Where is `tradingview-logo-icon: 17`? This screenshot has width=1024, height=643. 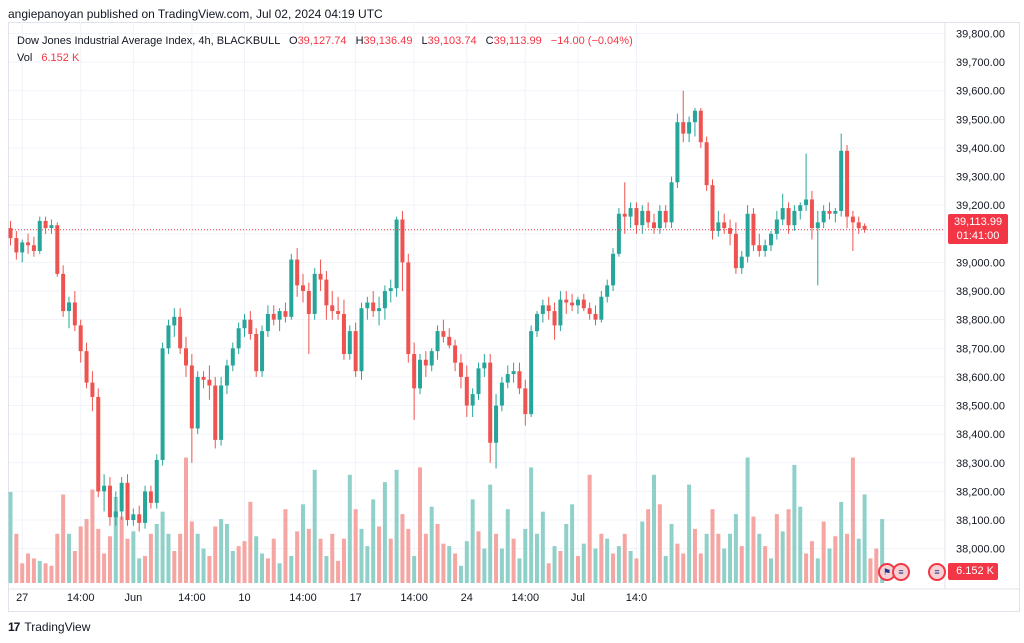 tradingview-logo-icon: 17 is located at coordinates (14, 627).